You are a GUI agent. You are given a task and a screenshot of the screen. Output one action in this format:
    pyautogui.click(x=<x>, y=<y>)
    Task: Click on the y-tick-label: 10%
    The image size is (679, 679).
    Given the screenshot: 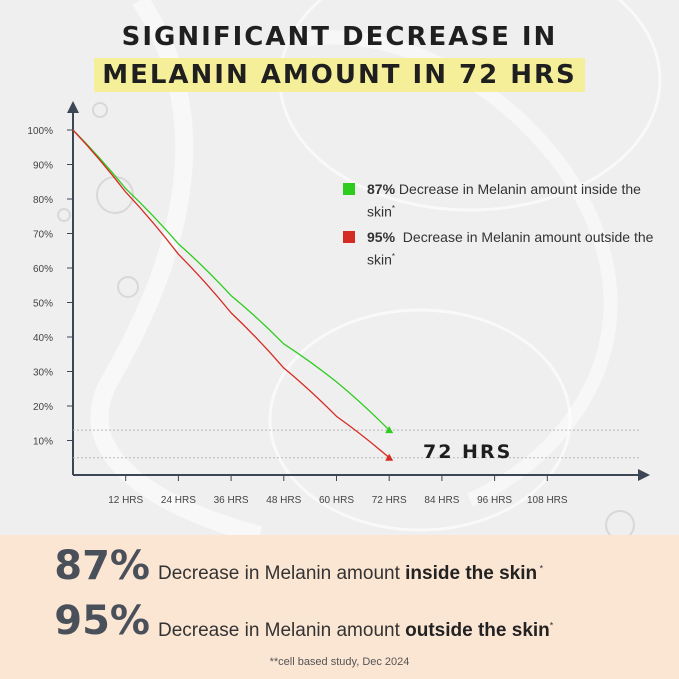 What is the action you would take?
    pyautogui.click(x=43, y=442)
    